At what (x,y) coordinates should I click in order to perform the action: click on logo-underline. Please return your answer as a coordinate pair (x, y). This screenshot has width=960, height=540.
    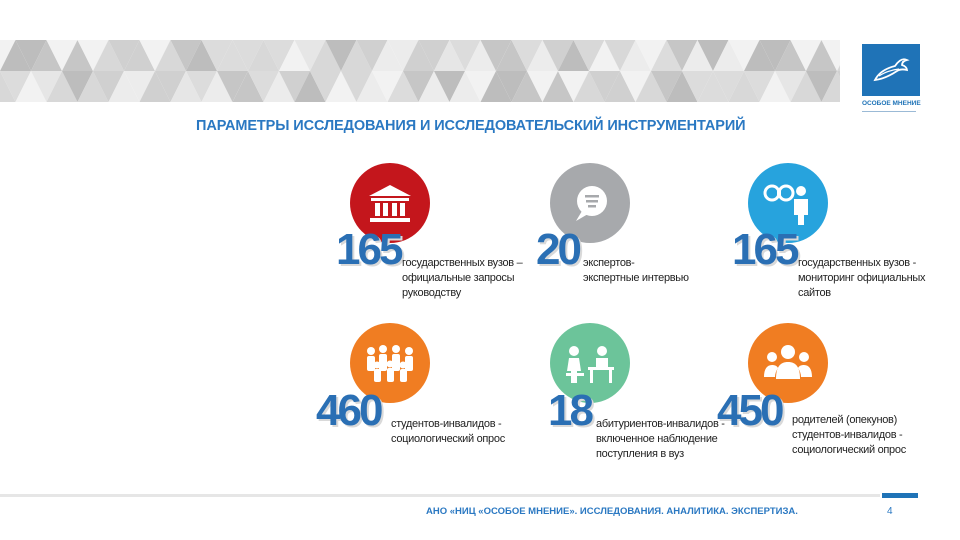
    Looking at the image, I should click on (889, 111).